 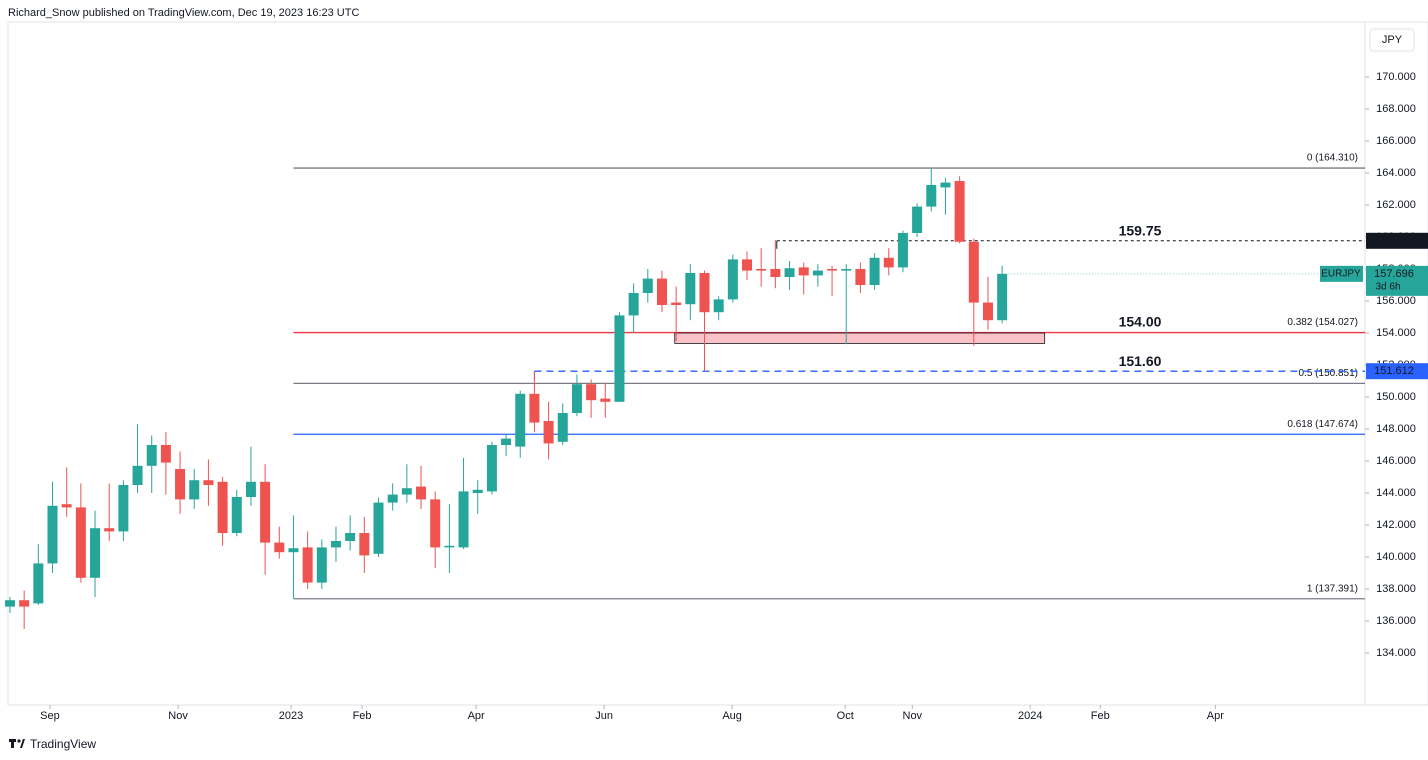 What do you see at coordinates (1392, 40) in the screenshot?
I see `currency: JPY` at bounding box center [1392, 40].